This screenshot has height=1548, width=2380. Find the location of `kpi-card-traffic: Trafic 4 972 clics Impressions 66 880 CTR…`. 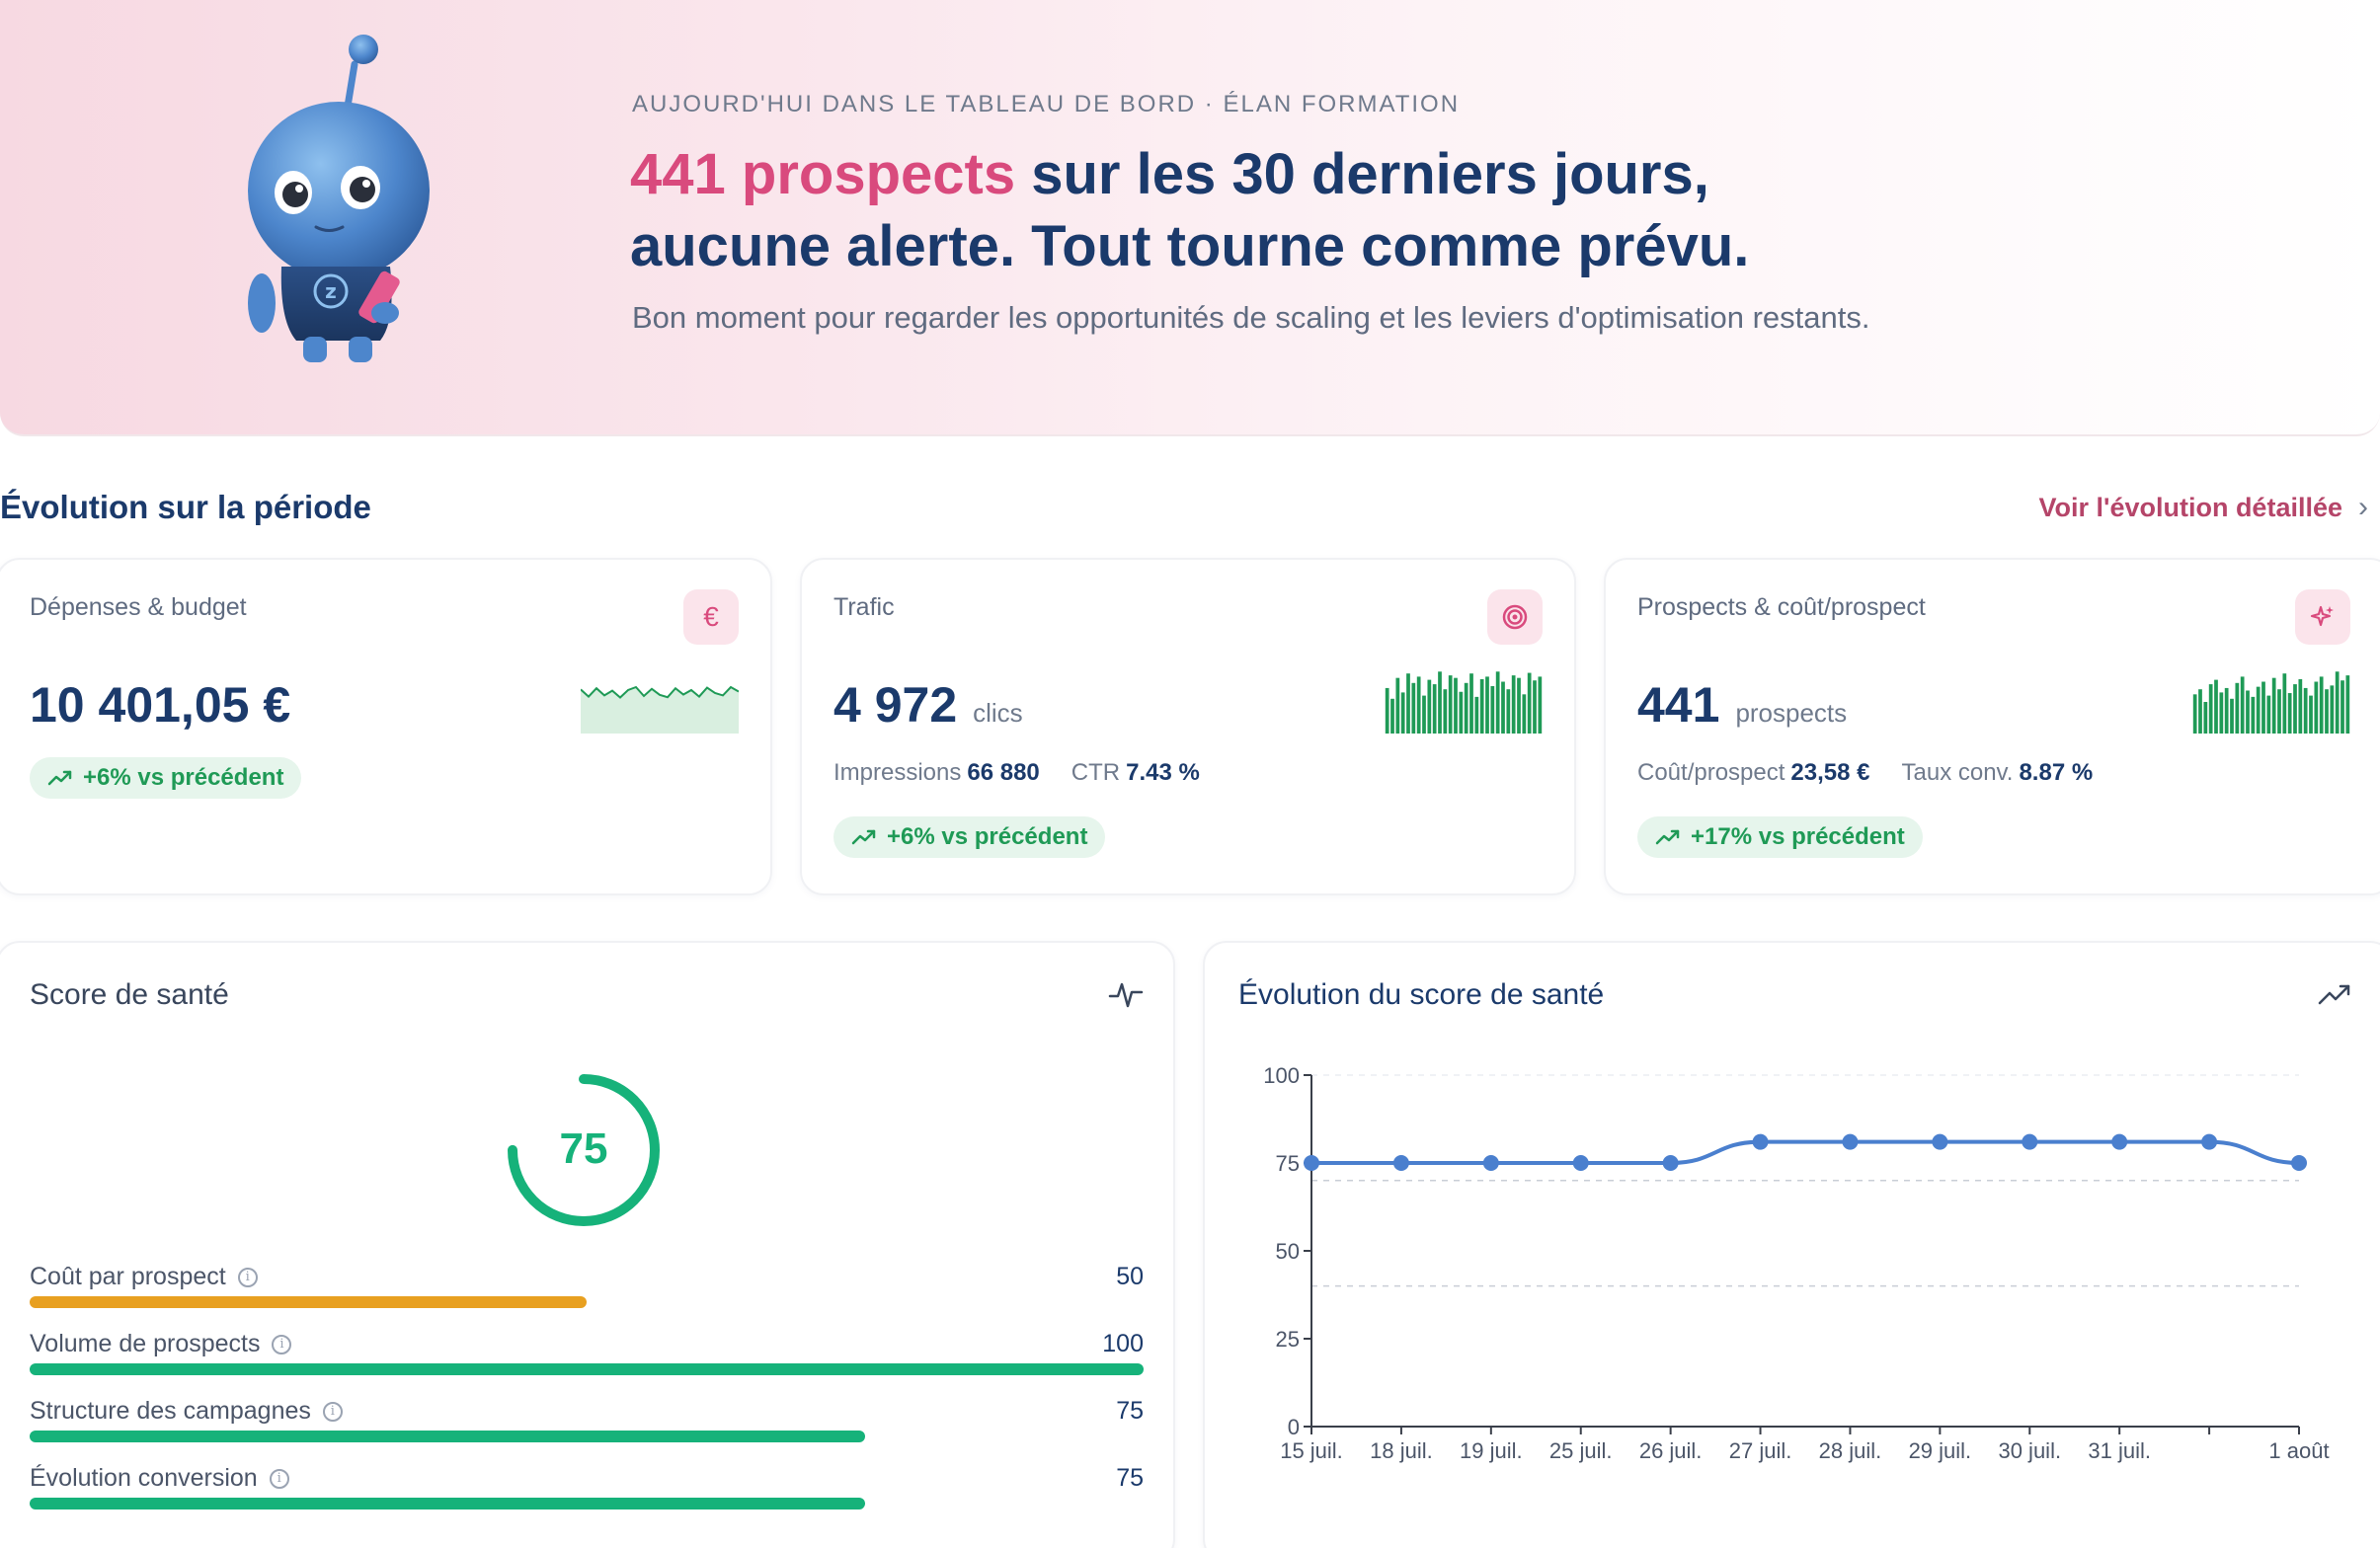

kpi-card-traffic: Trafic 4 972 clics Impressions 66 880 CTR… is located at coordinates (1188, 726).